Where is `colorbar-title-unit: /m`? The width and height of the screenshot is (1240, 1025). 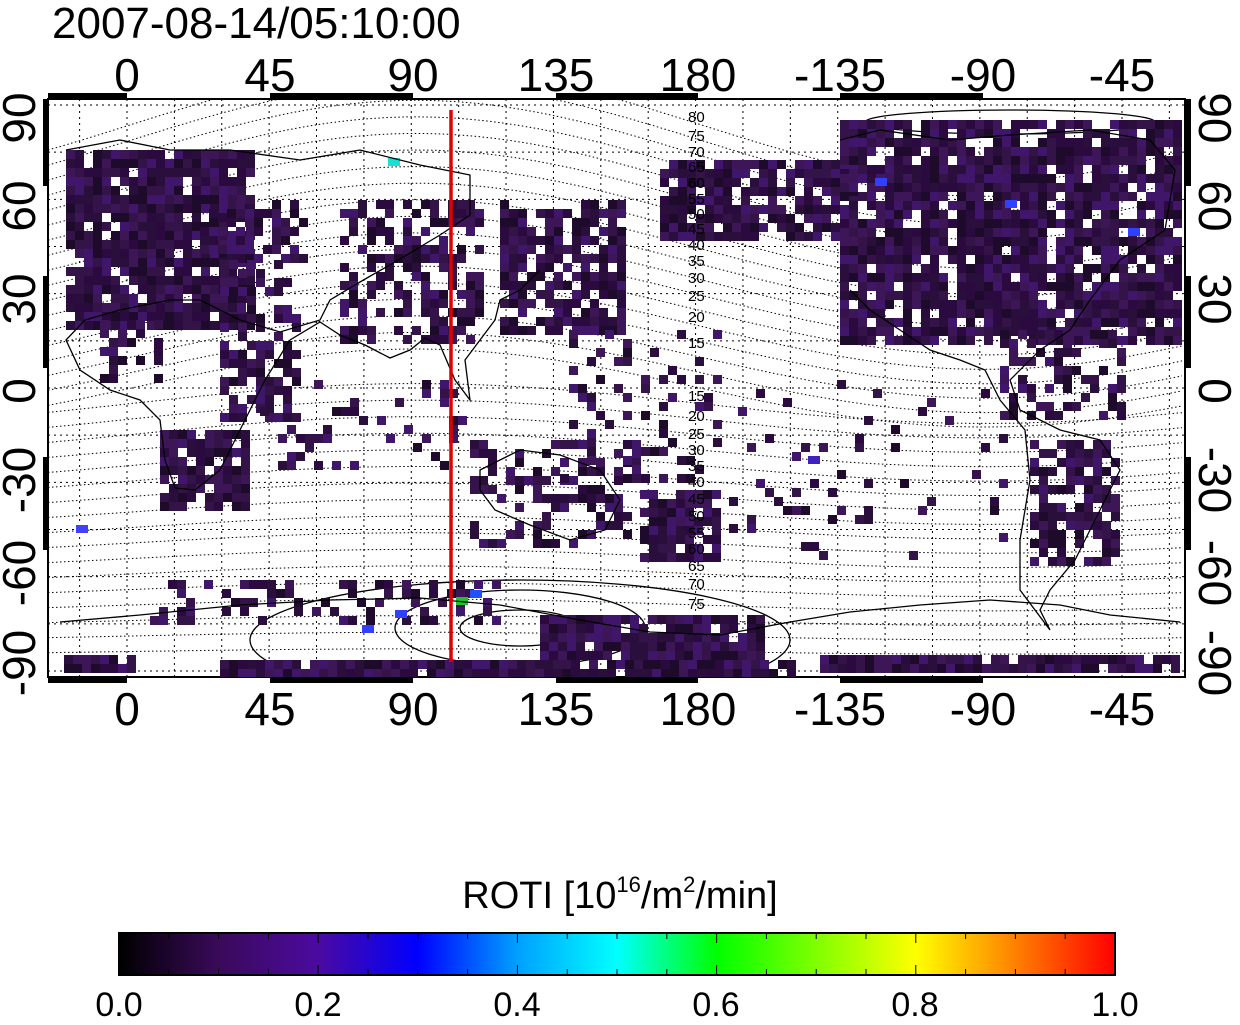 colorbar-title-unit: /m is located at coordinates (662, 896).